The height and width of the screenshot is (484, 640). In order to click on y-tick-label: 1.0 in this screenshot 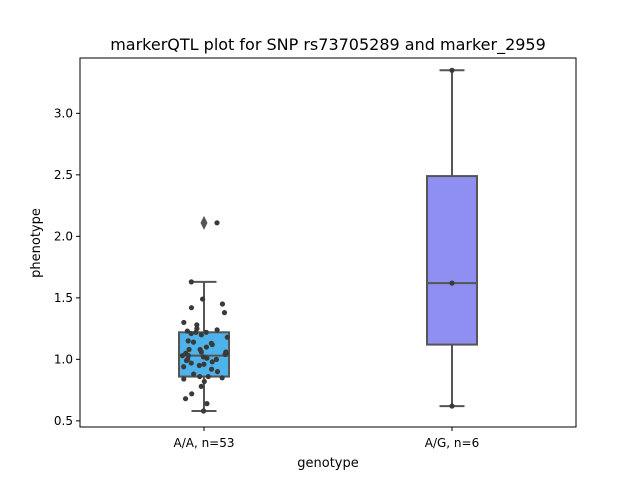, I will do `click(63, 359)`.